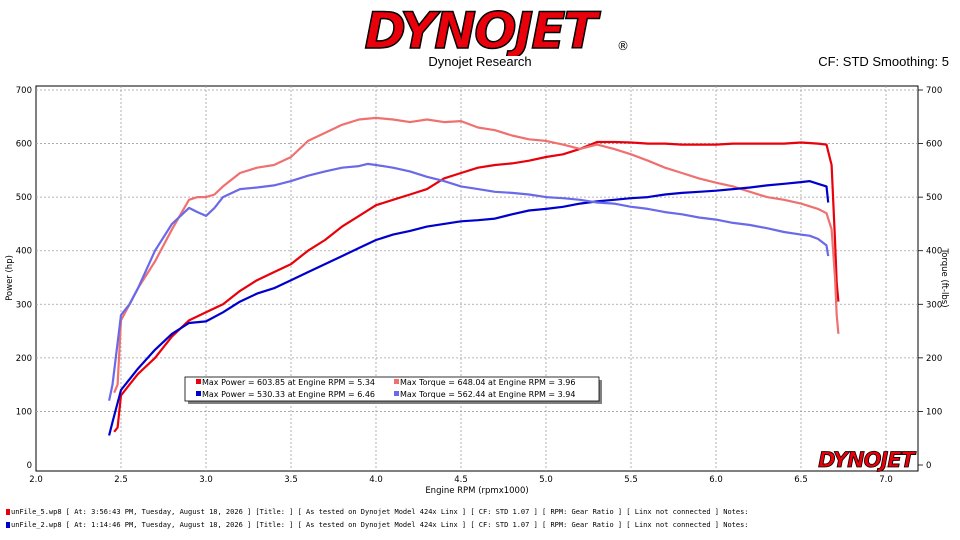 Image resolution: width=960 pixels, height=540 pixels. I want to click on legend-entry: Max Power = 603.85 at Engine RPM = 5.34, so click(288, 382).